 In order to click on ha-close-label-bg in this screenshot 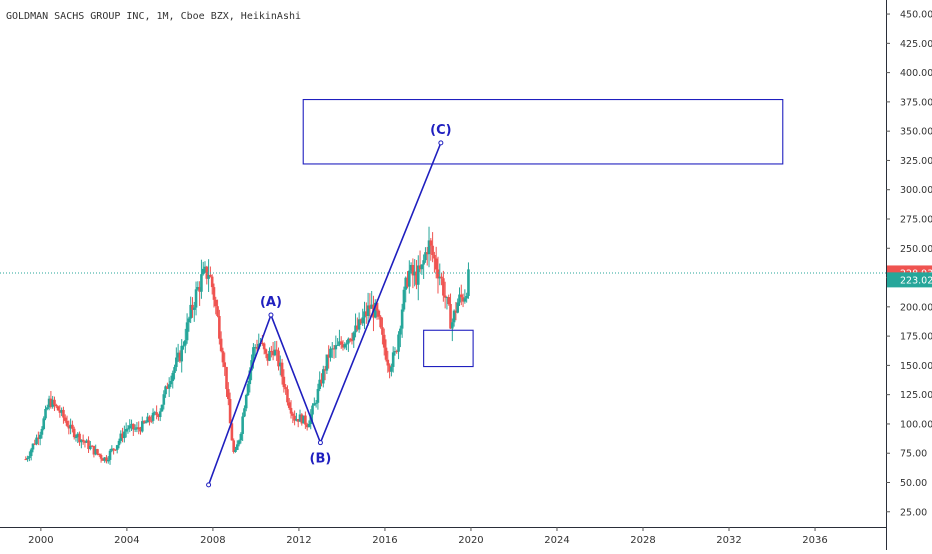, I will do `click(909, 280)`.